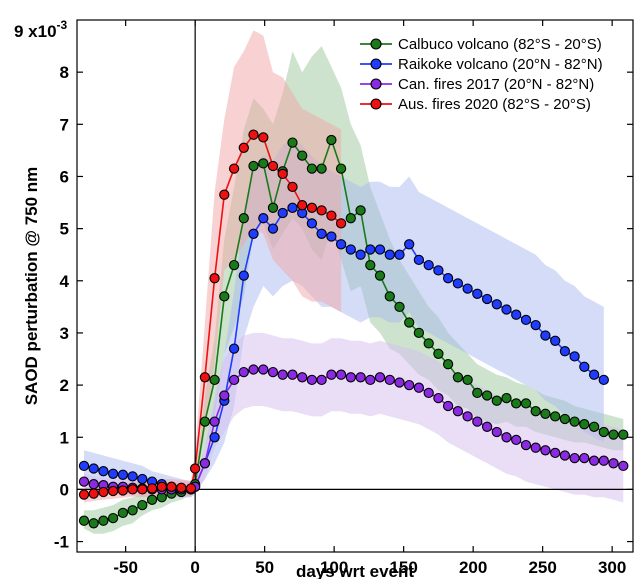 The height and width of the screenshot is (584, 638). What do you see at coordinates (65, 281) in the screenshot?
I see `y-tick-label: 4` at bounding box center [65, 281].